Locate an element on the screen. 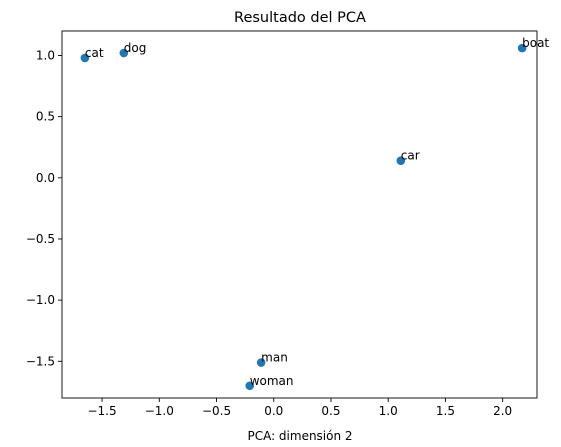 The width and height of the screenshot is (561, 447). x-tick-label: 0.0 is located at coordinates (273, 411).